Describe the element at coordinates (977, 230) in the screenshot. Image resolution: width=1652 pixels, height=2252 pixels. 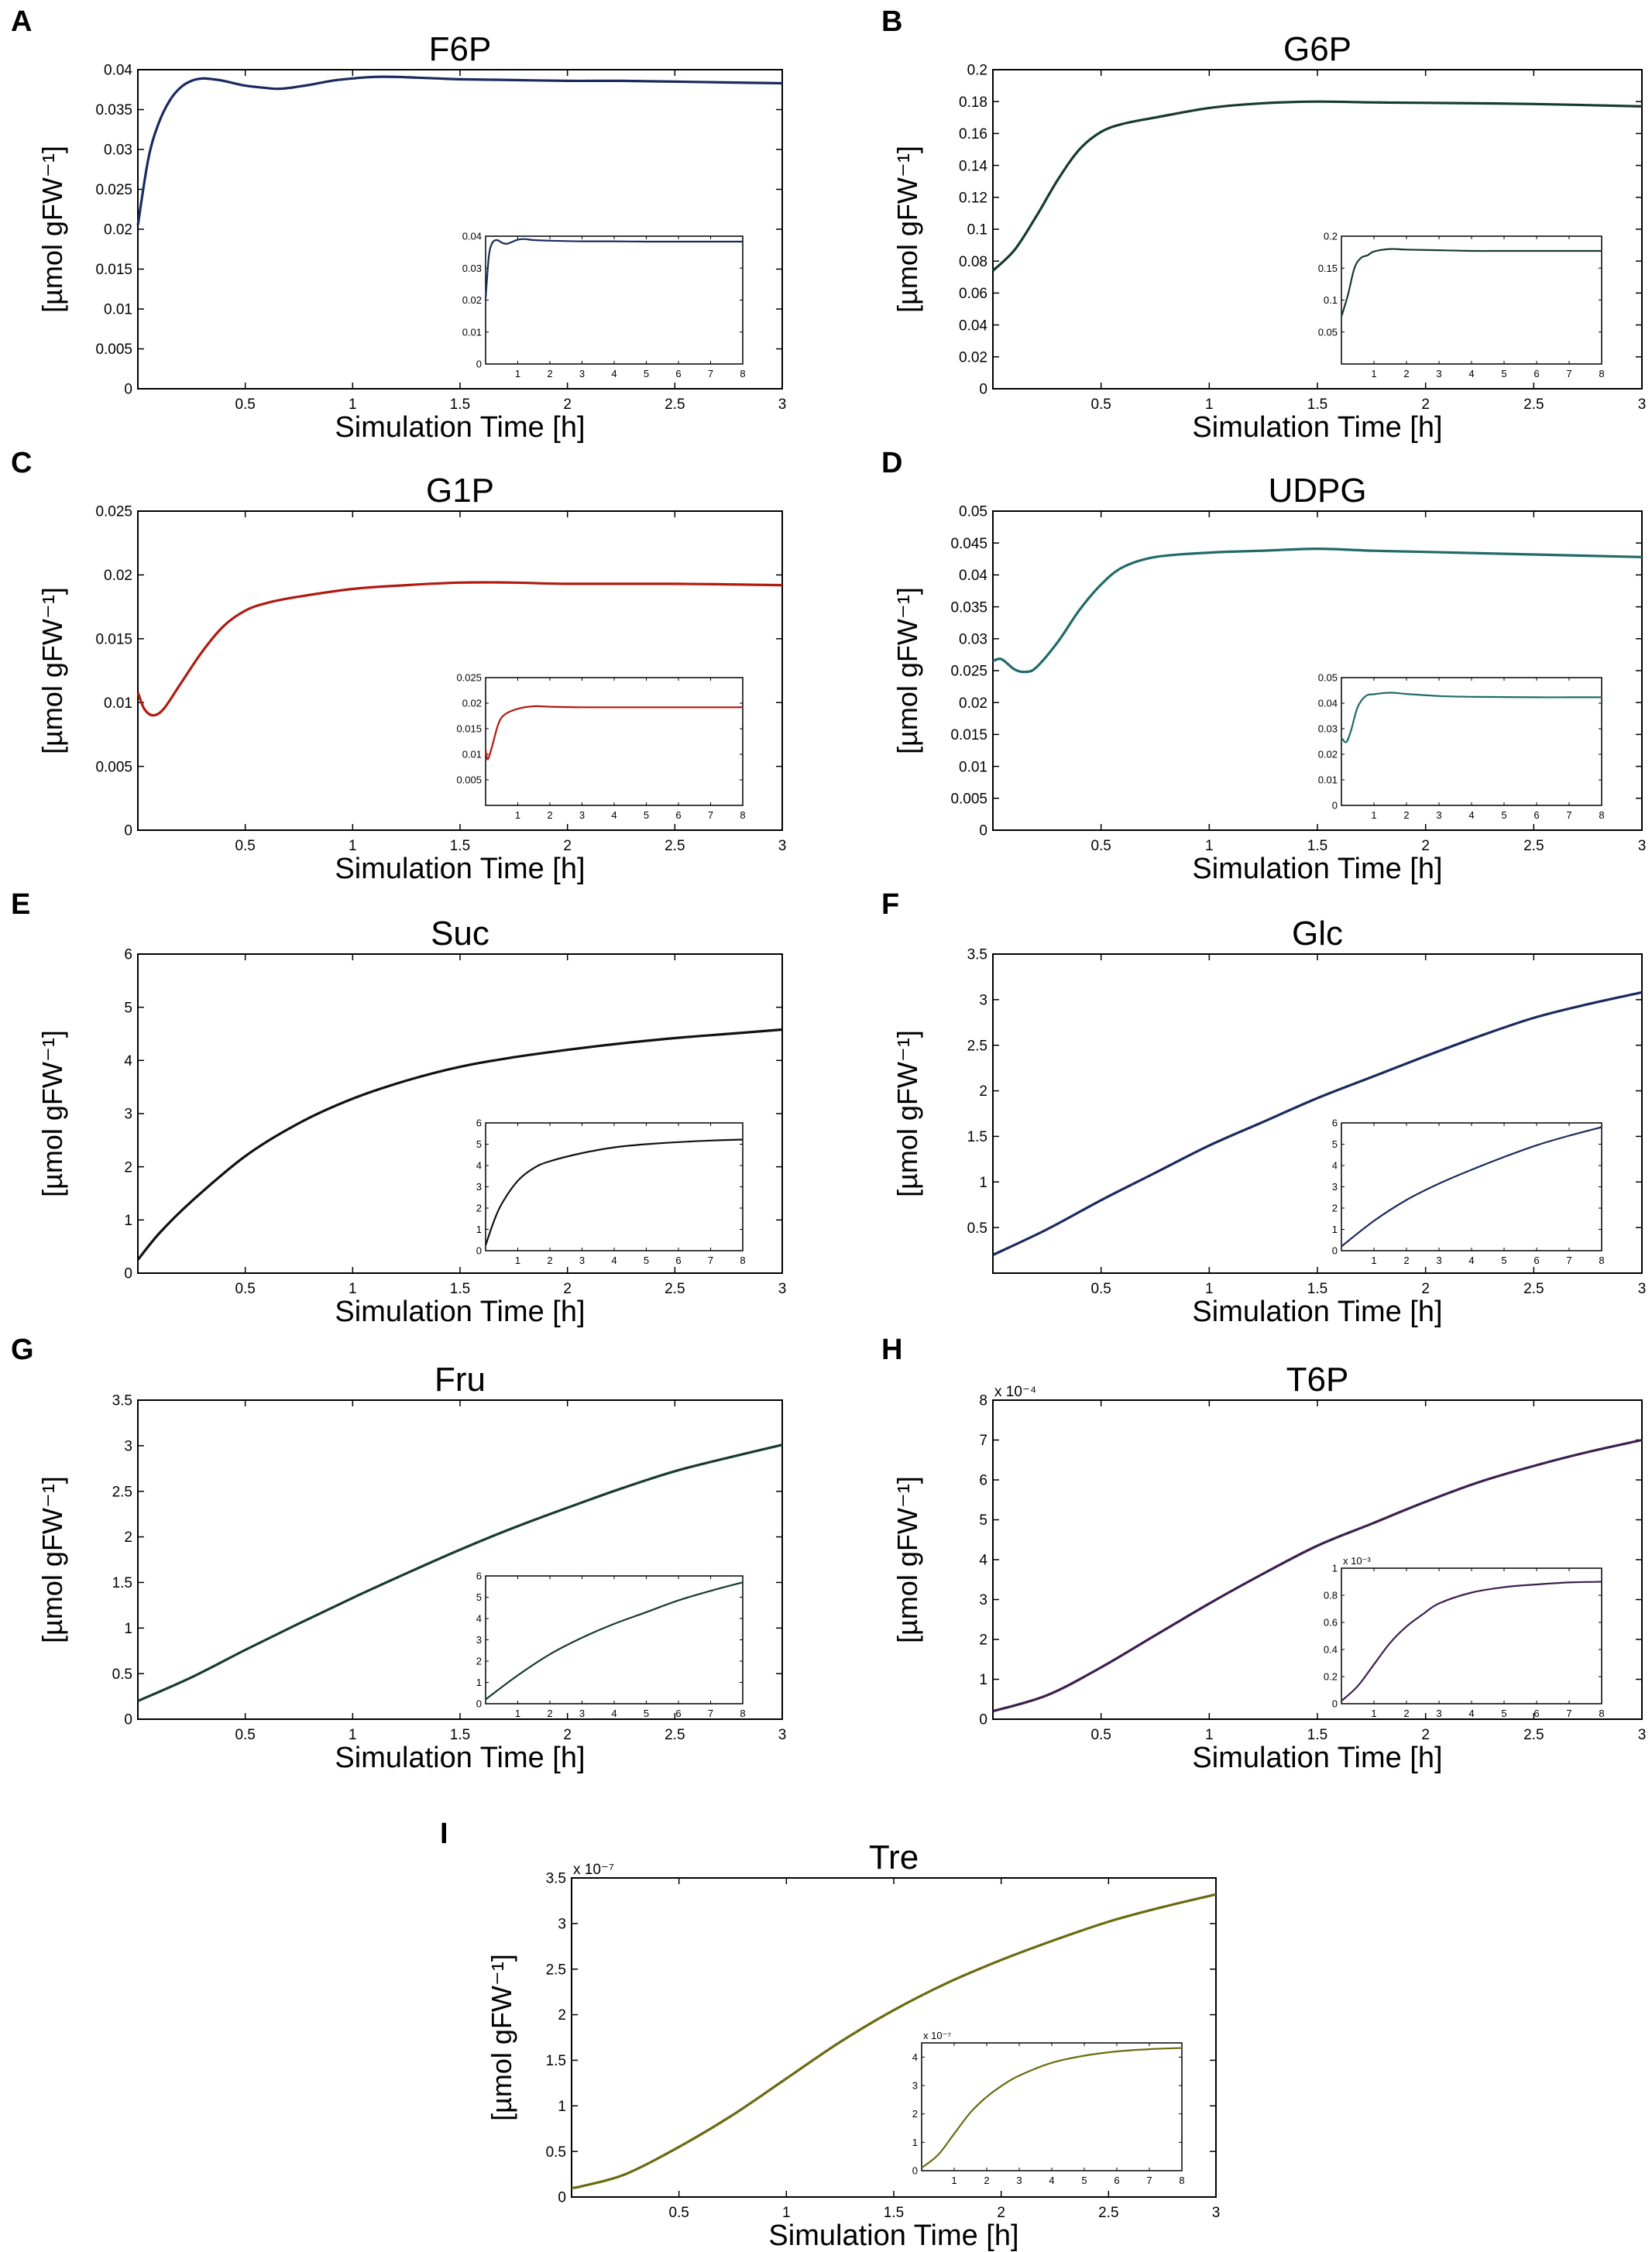
I see `main-ytick-label: 0.1` at that location.